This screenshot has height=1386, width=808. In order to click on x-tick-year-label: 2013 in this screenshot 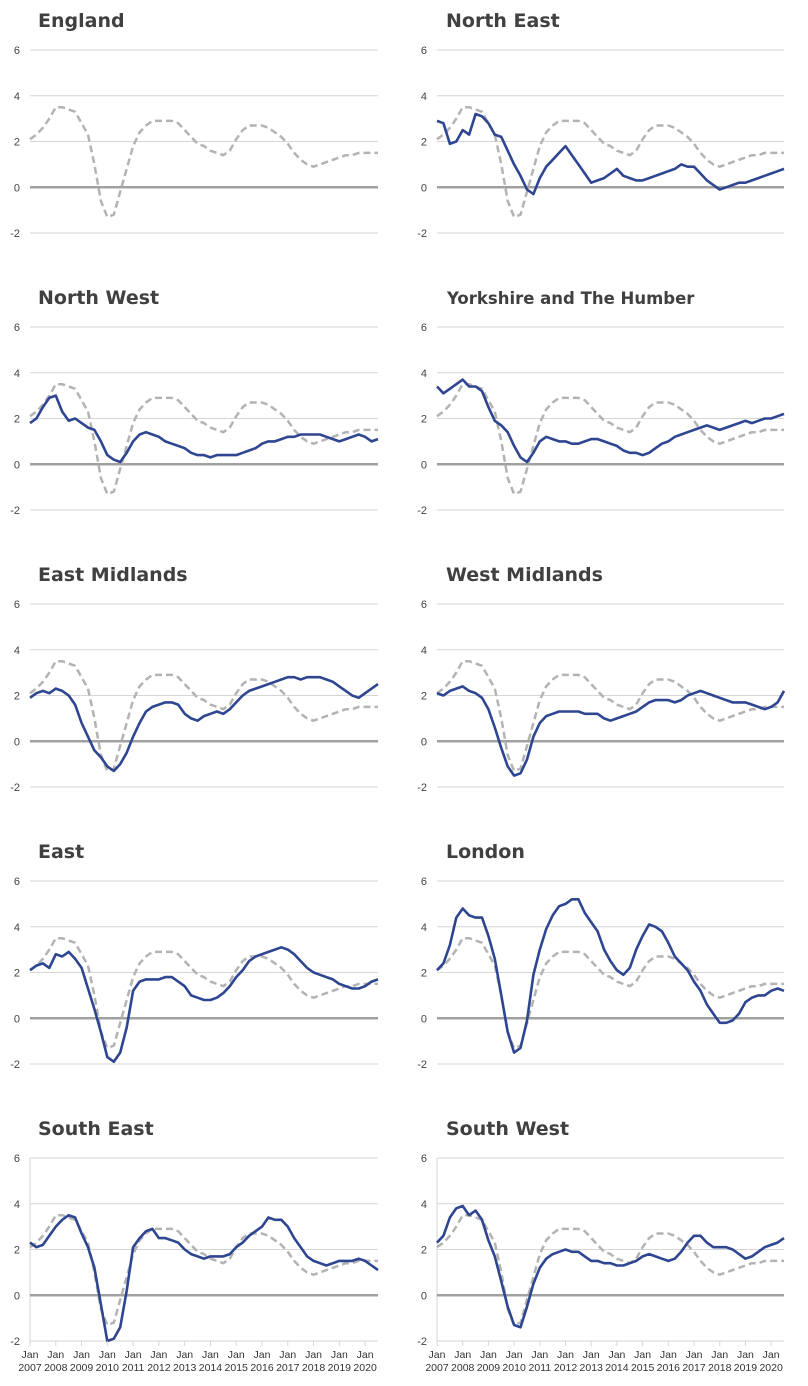, I will do `click(592, 1368)`.